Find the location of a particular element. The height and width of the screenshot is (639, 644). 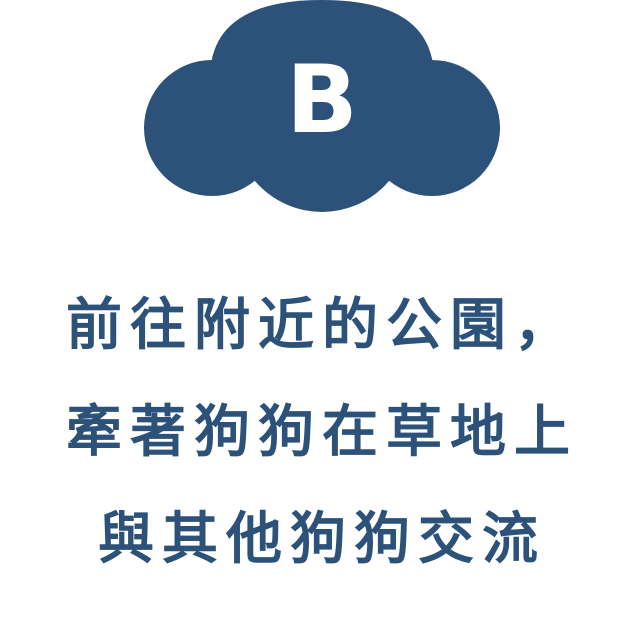

caption-line-1: 前往附近的公園， is located at coordinates (322, 325).